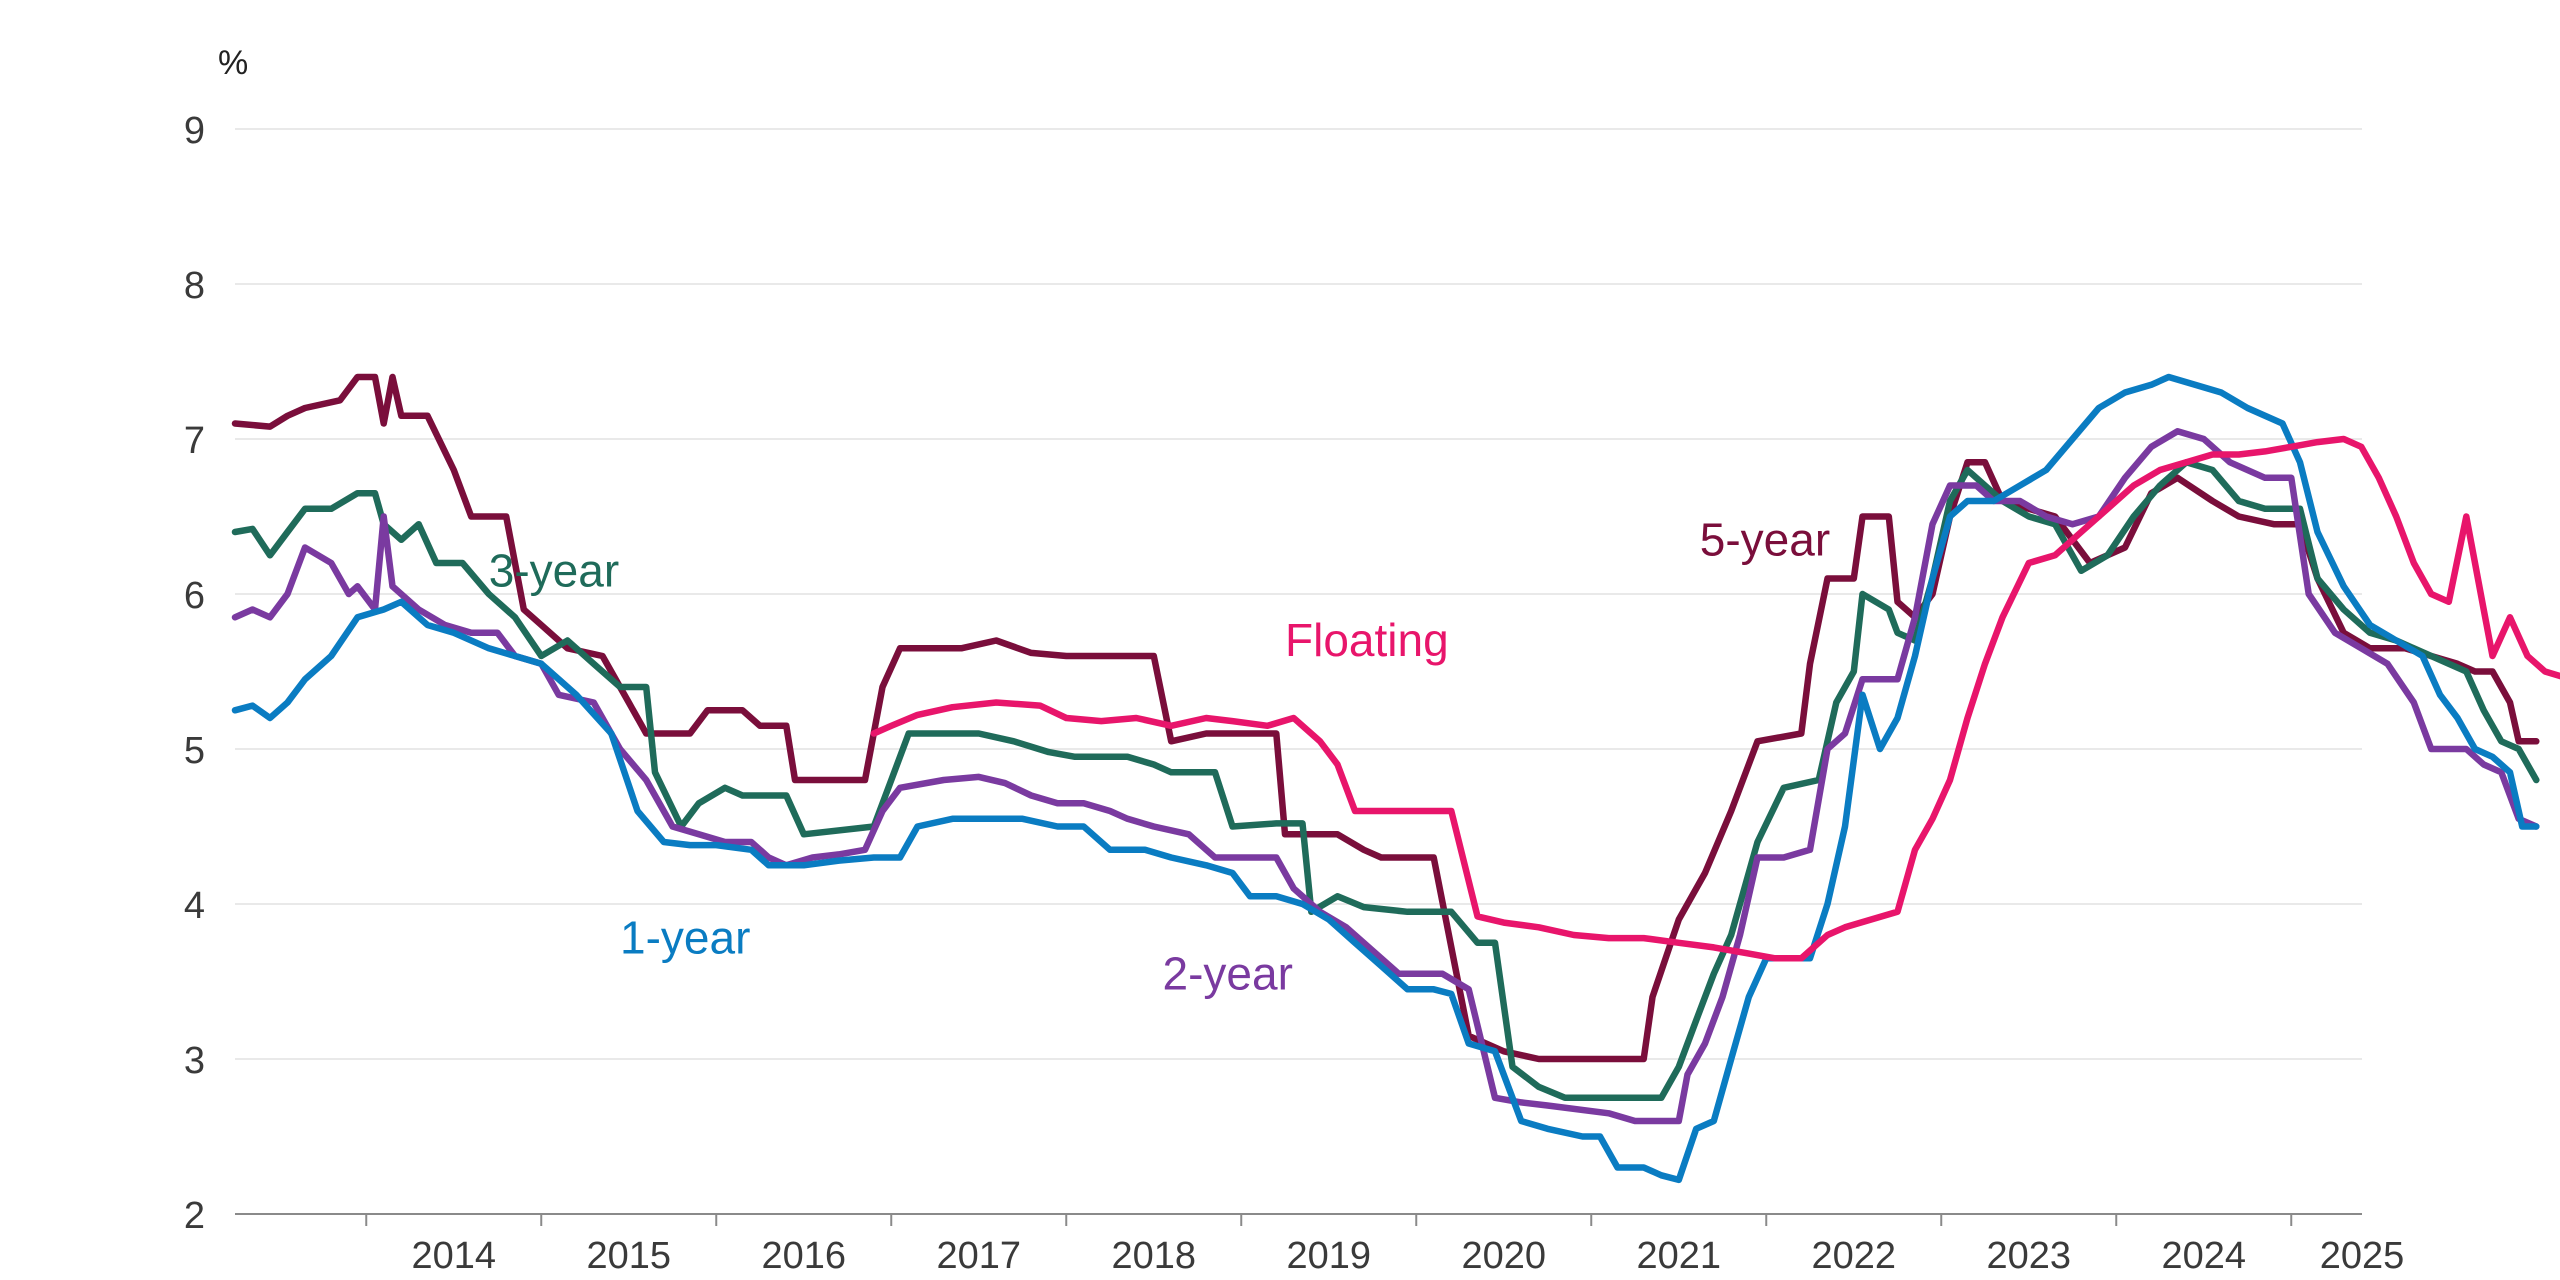 This screenshot has height=1280, width=2560. I want to click on x-tick-label-2021: 2021, so click(1678, 1256).